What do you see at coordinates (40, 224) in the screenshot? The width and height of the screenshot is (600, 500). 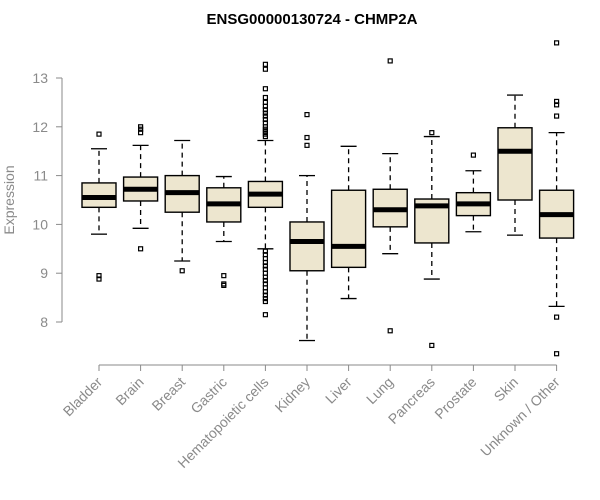 I see `y-tick-label: 10` at bounding box center [40, 224].